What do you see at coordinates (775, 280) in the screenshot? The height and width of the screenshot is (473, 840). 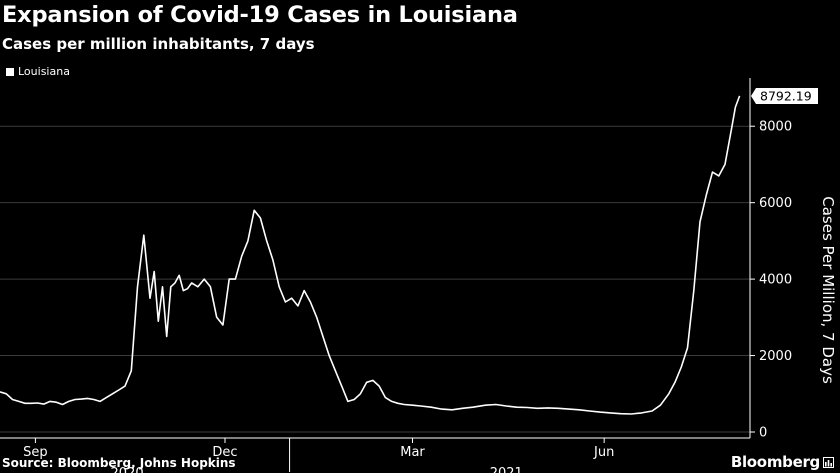 I see `y-tick-label: 4000` at bounding box center [775, 280].